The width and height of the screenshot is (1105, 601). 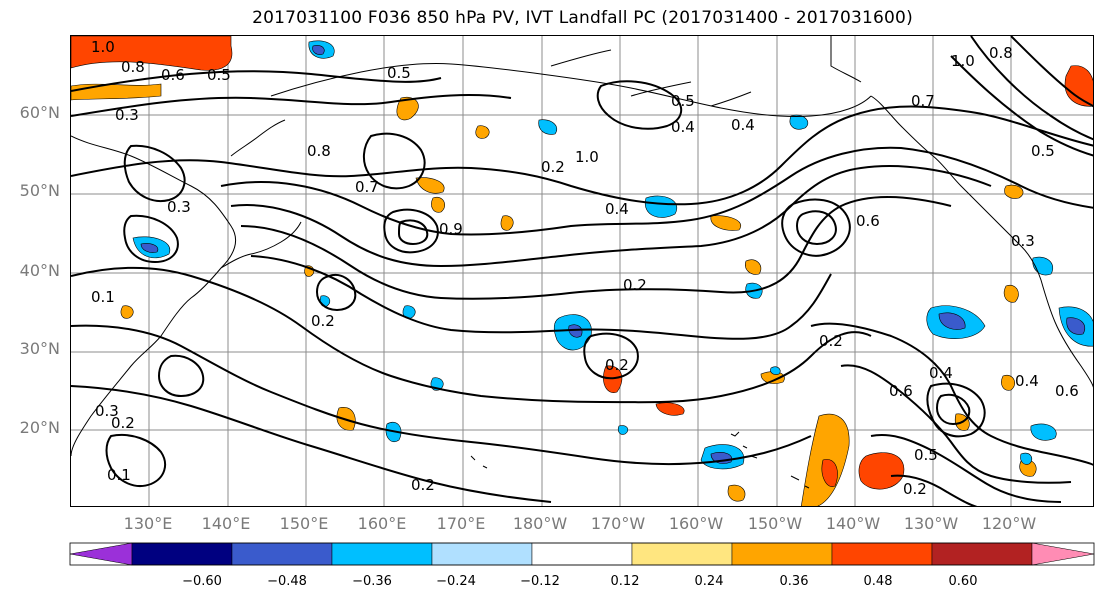 What do you see at coordinates (456, 581) in the screenshot?
I see `colorbar-tick-label: −0.24` at bounding box center [456, 581].